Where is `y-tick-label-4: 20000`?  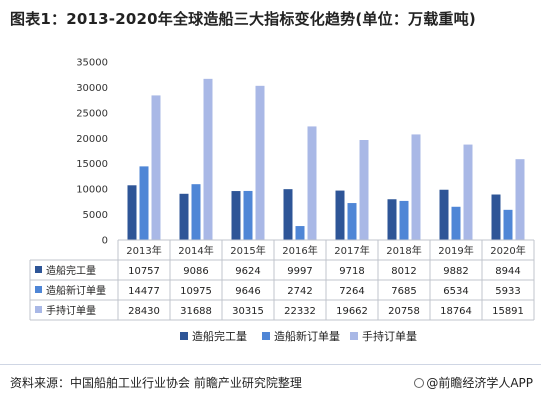
y-tick-label-4: 20000 is located at coordinates (92, 139).